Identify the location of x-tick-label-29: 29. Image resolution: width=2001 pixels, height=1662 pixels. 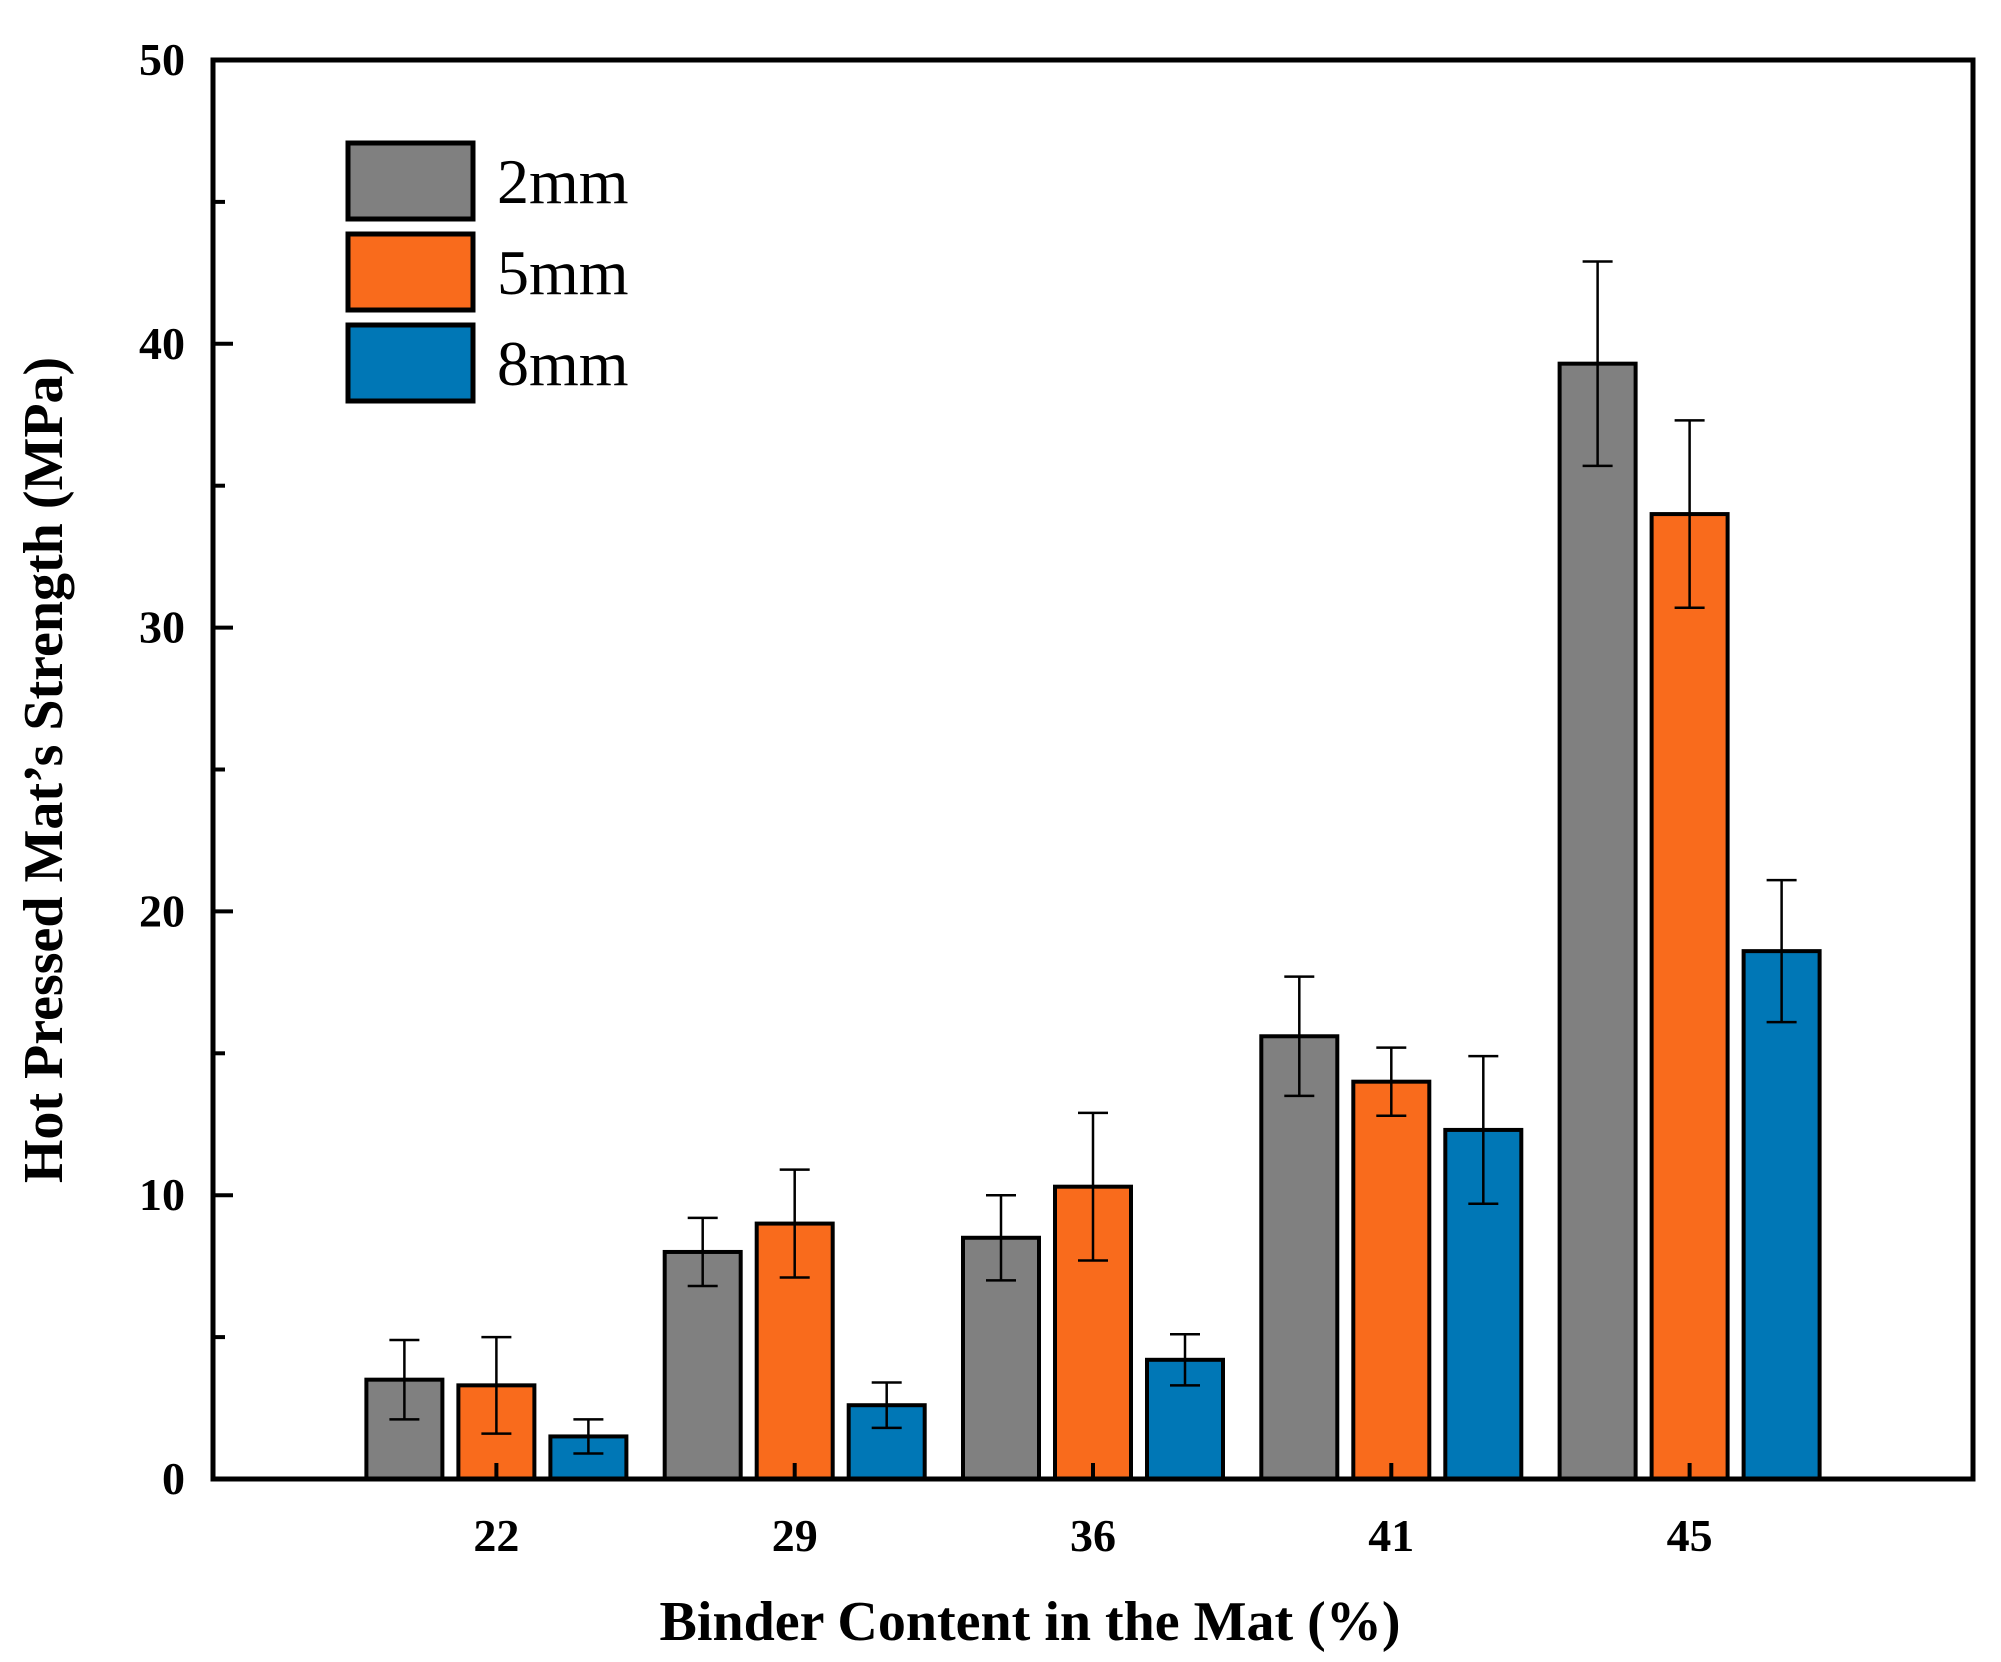
(795, 1535).